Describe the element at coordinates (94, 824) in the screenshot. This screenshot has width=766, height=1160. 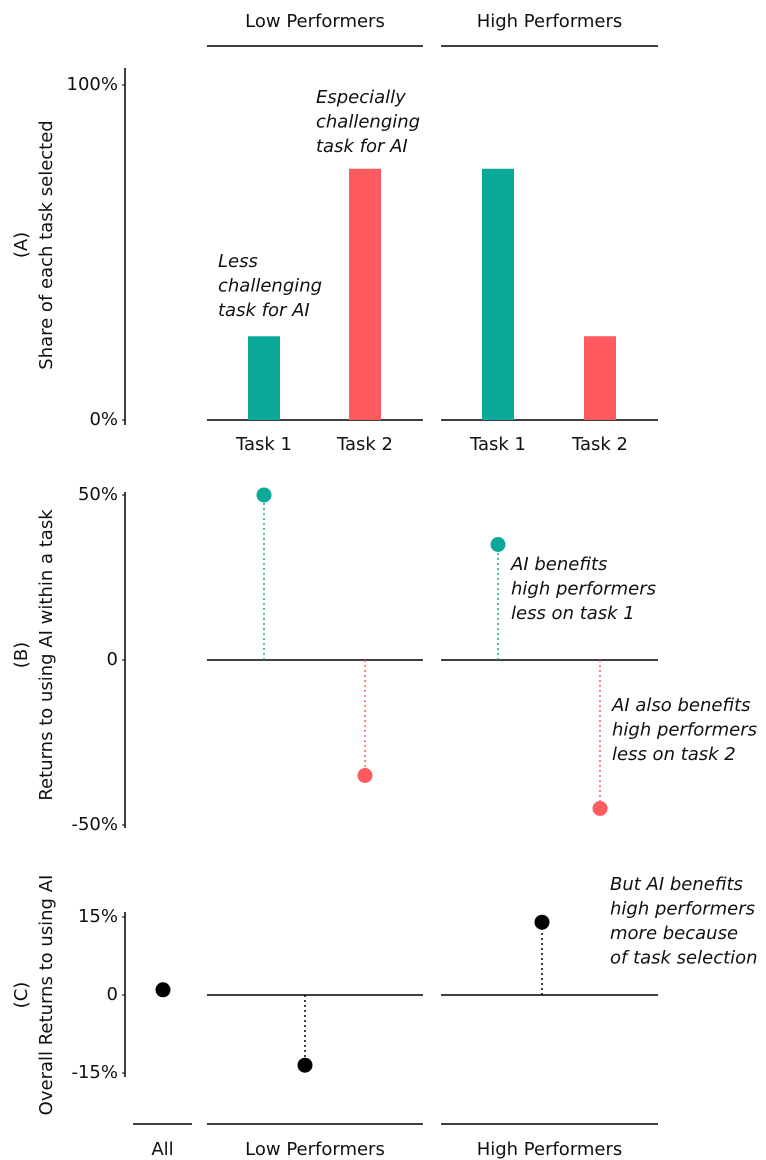
I see `y-tick-label: -50%` at that location.